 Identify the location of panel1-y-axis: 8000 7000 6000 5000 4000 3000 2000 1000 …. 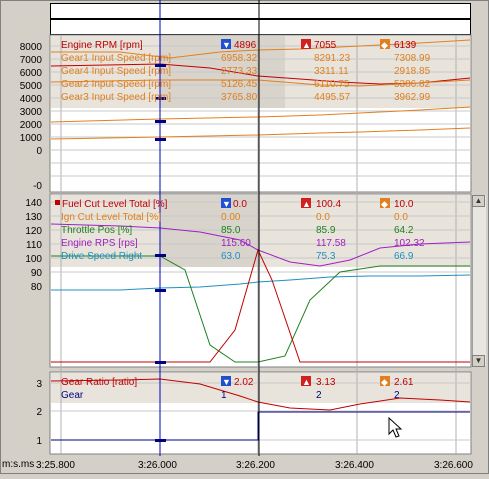
(31, 117).